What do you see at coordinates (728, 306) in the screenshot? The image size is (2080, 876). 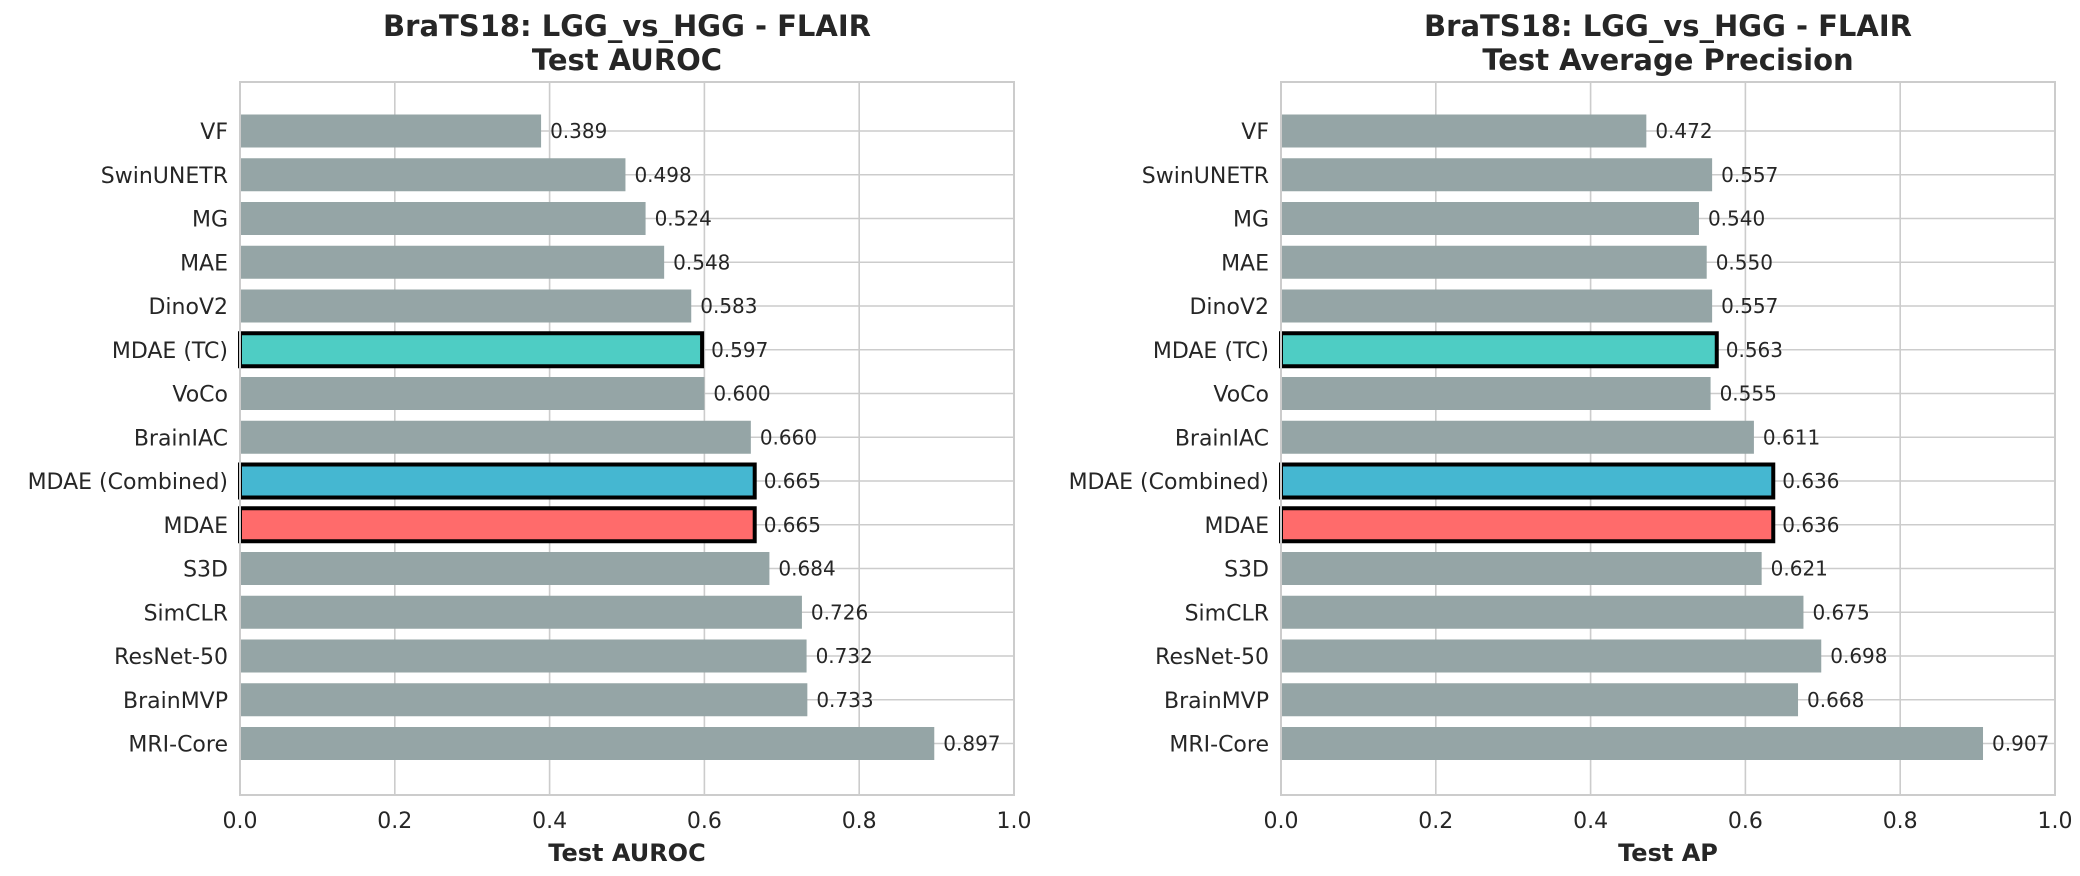 I see `value-label: 0.583` at bounding box center [728, 306].